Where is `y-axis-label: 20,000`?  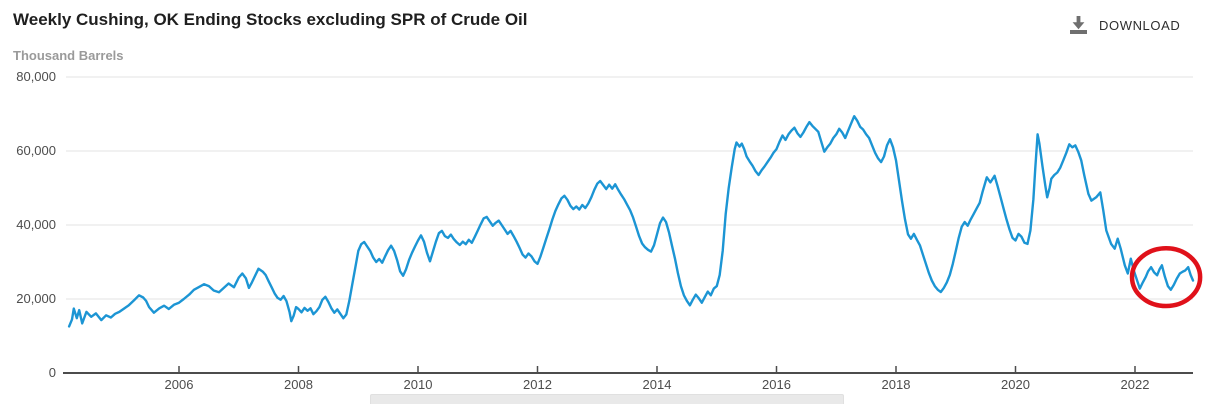
y-axis-label: 20,000 is located at coordinates (36, 298).